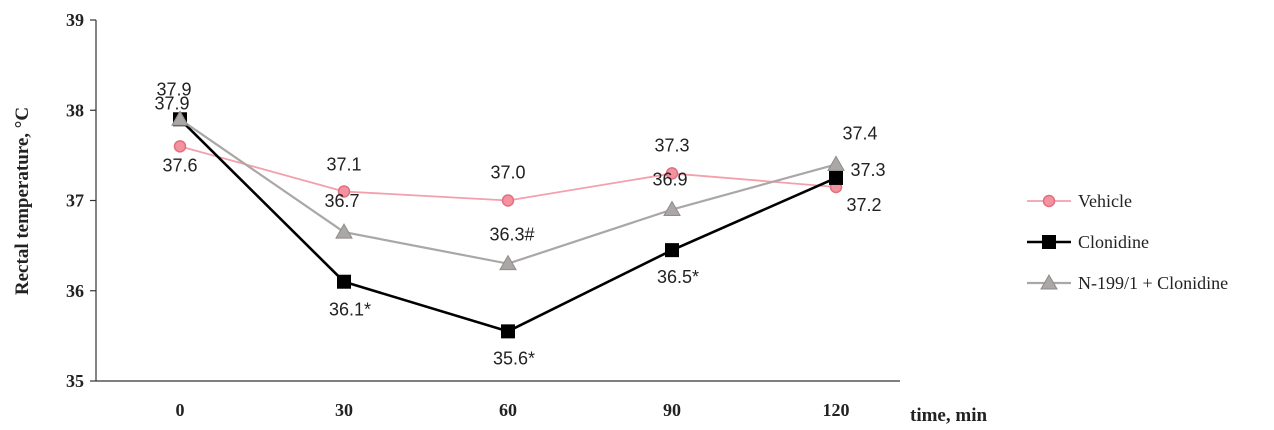  Describe the element at coordinates (75, 291) in the screenshot. I see `y-tick-label: 36` at that location.